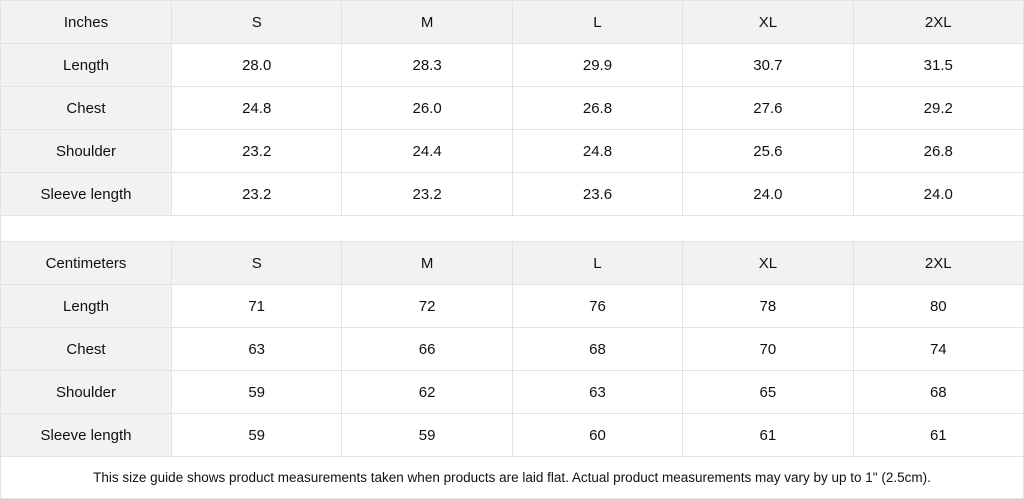  I want to click on spacer-cell, so click(512, 228).